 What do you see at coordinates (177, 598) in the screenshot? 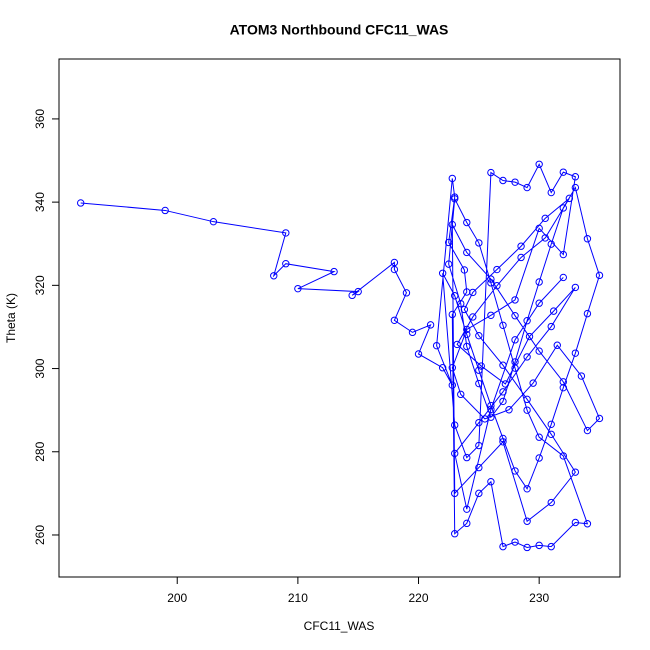
I see `x-tick-label: 200` at bounding box center [177, 598].